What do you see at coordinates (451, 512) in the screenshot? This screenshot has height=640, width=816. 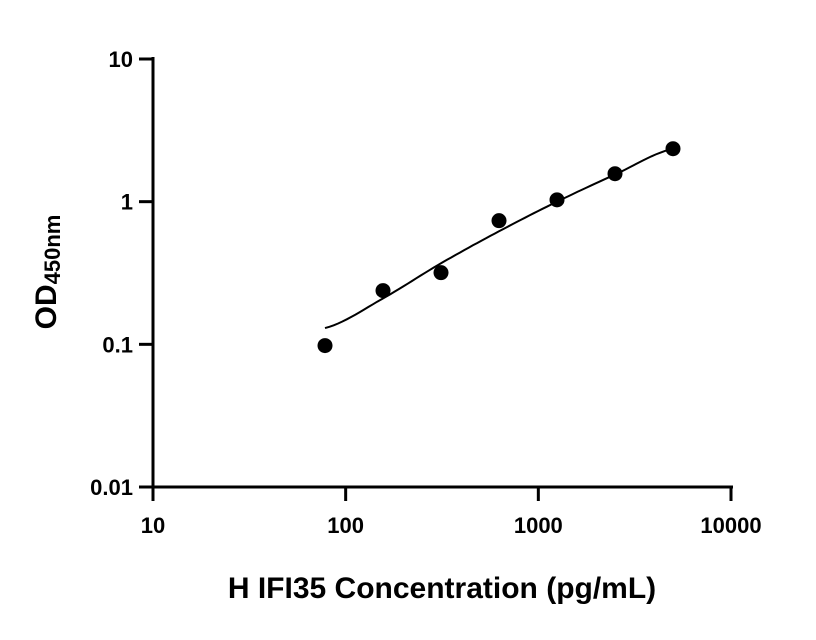 I see `x-axis-ticks: 10 100 1000 10000` at bounding box center [451, 512].